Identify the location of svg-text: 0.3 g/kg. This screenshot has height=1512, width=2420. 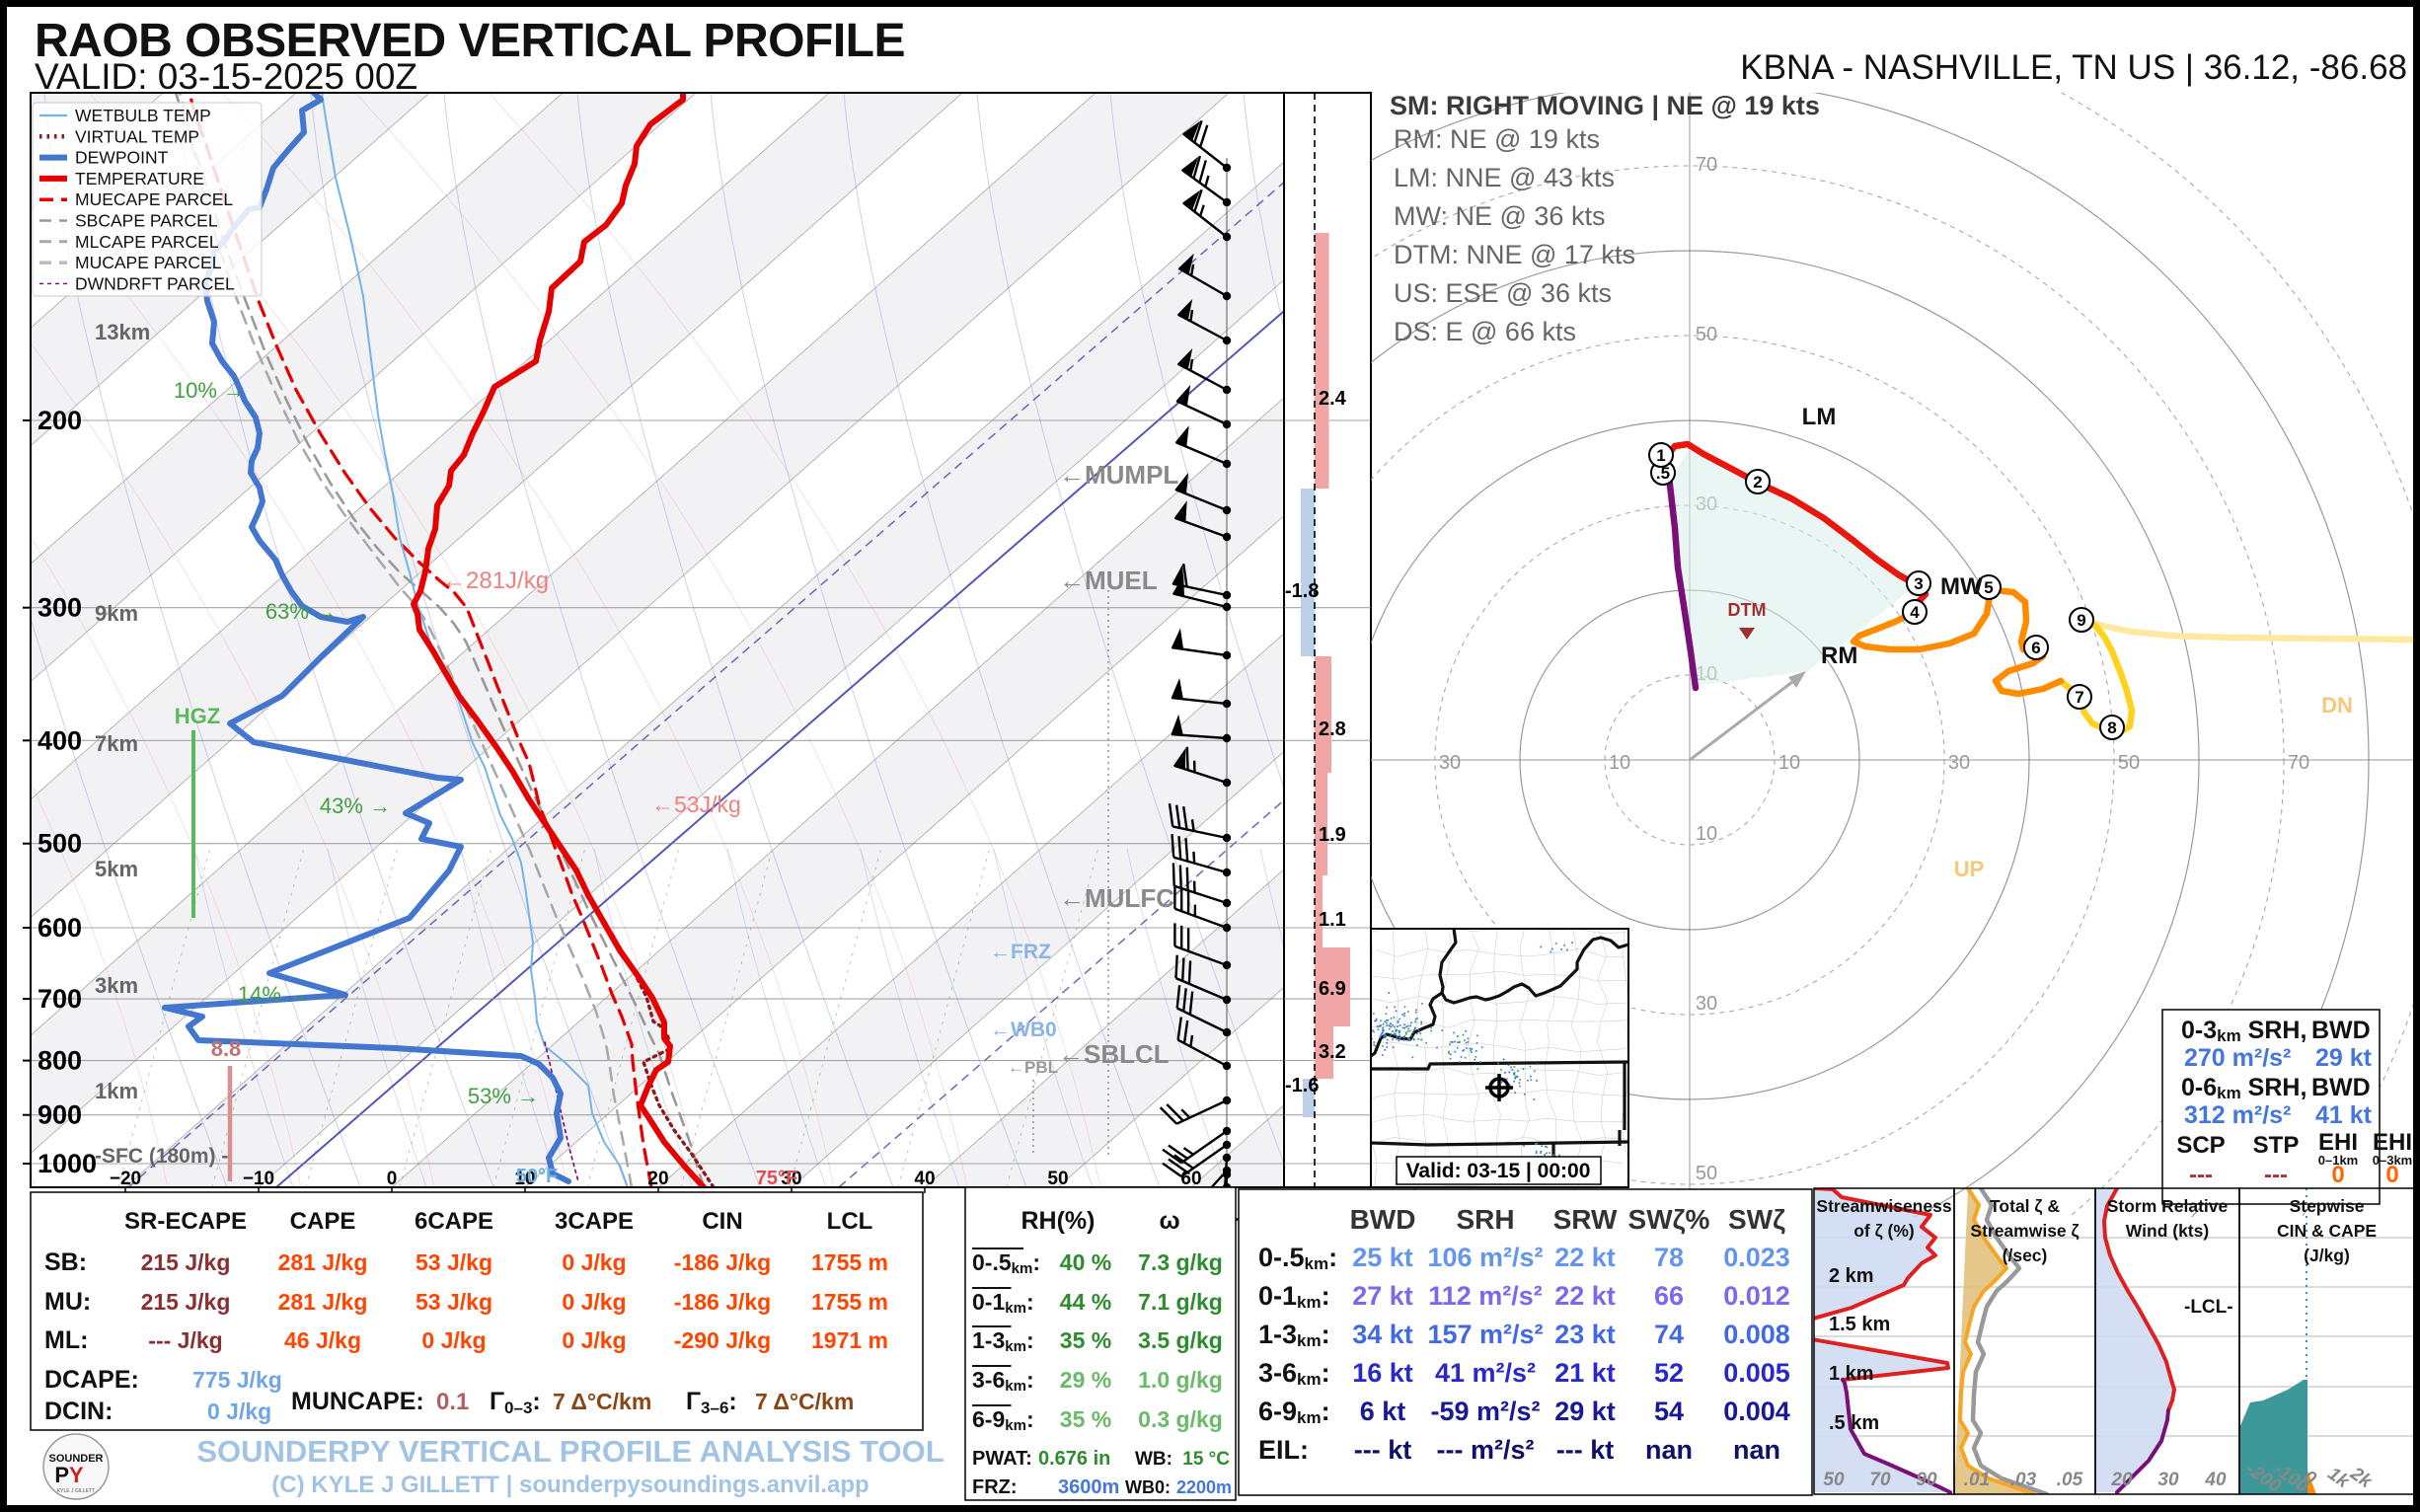
(1180, 1419).